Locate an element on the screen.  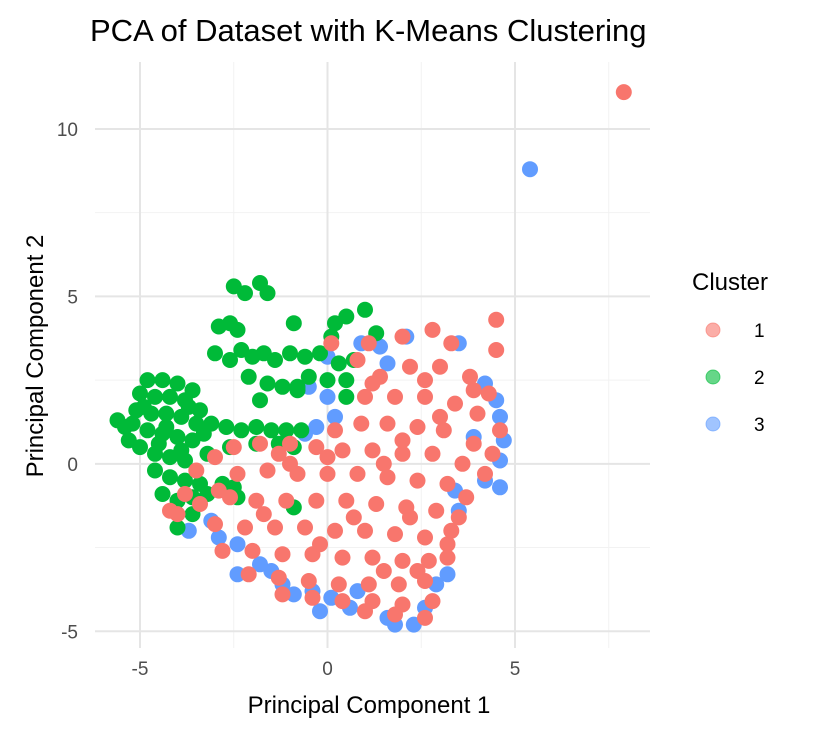
x-axis-title: Principal Component 1 is located at coordinates (369, 705).